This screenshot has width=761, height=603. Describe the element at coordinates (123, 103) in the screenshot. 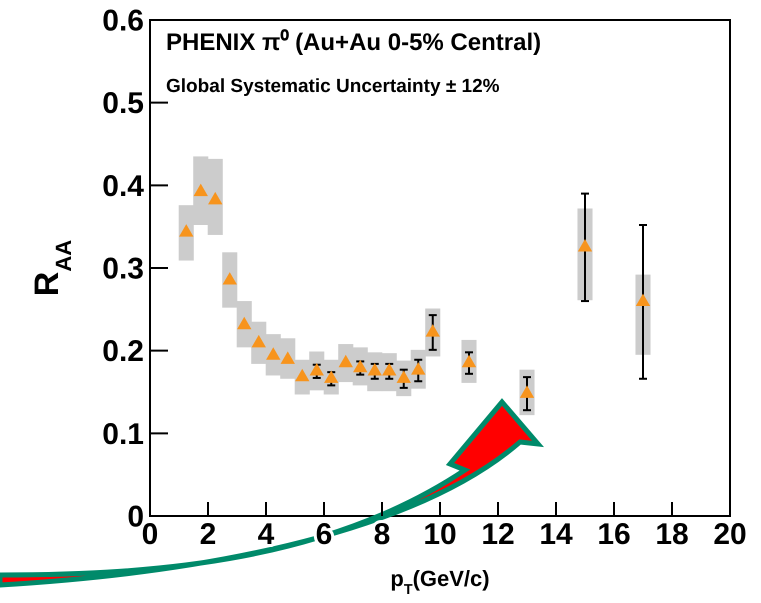

I see `y-tick-label: 0.5` at that location.